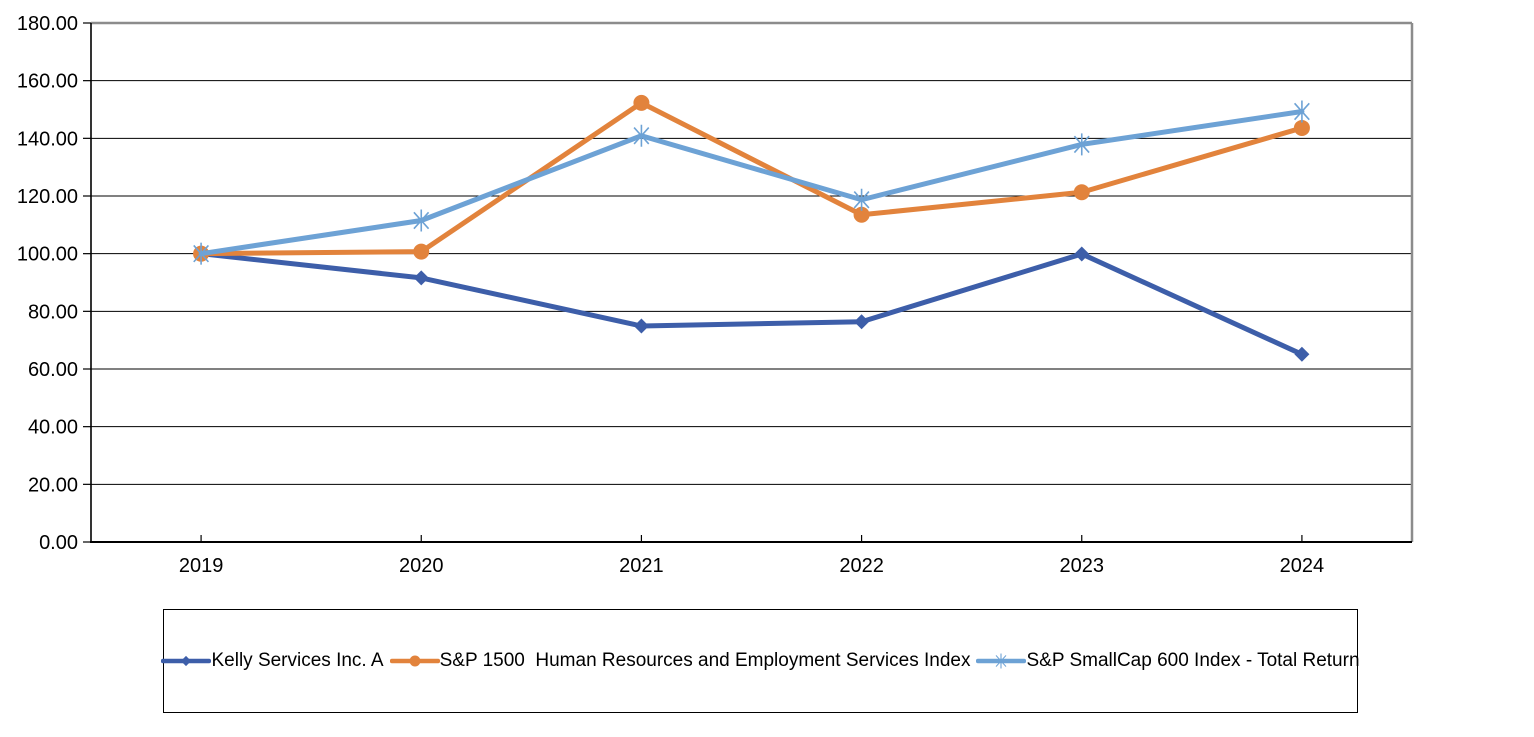 The image size is (1534, 737). What do you see at coordinates (421, 566) in the screenshot?
I see `x-axis-tick-label: 2020` at bounding box center [421, 566].